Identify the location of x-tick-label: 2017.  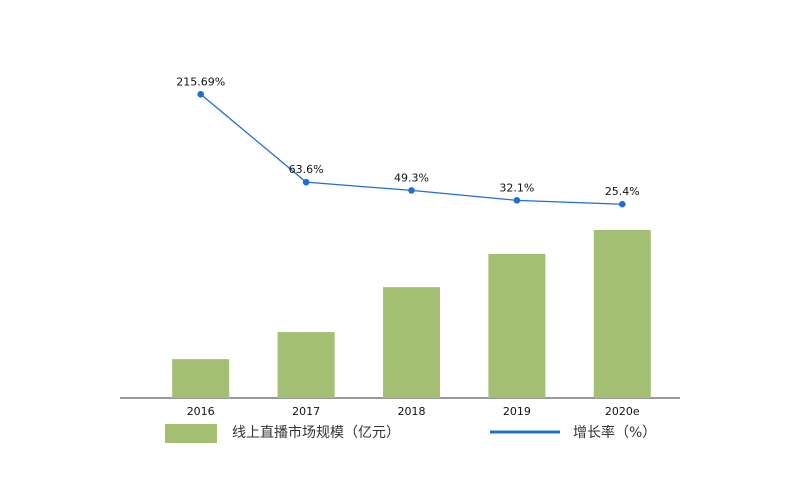
(306, 411).